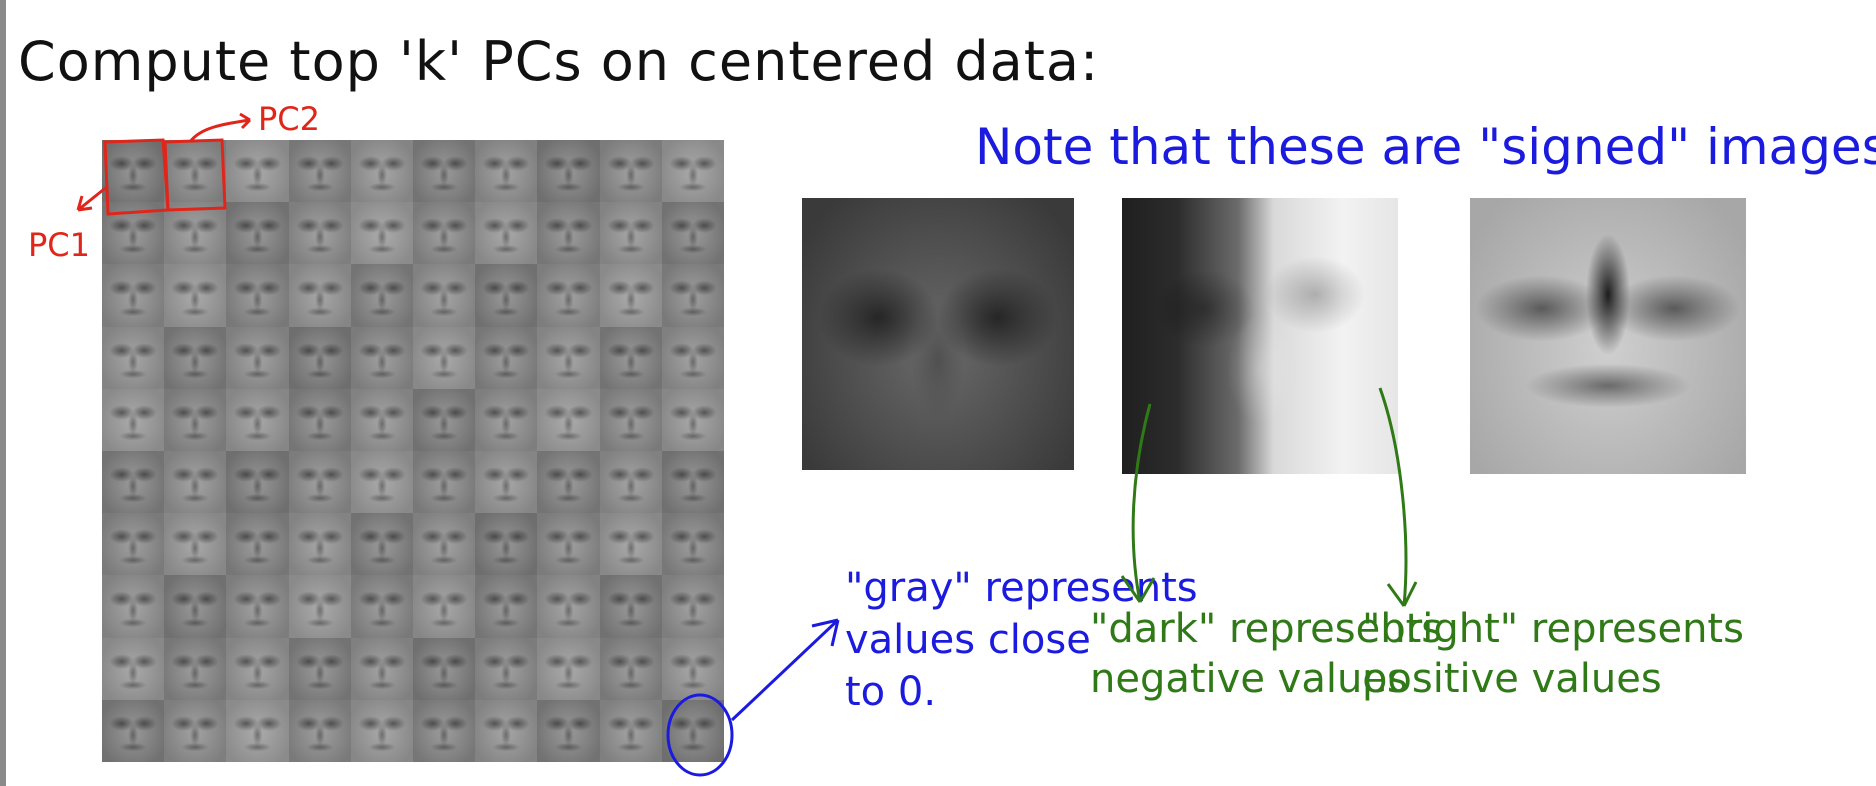  I want to click on dark-arrow, so click(1138, 503).